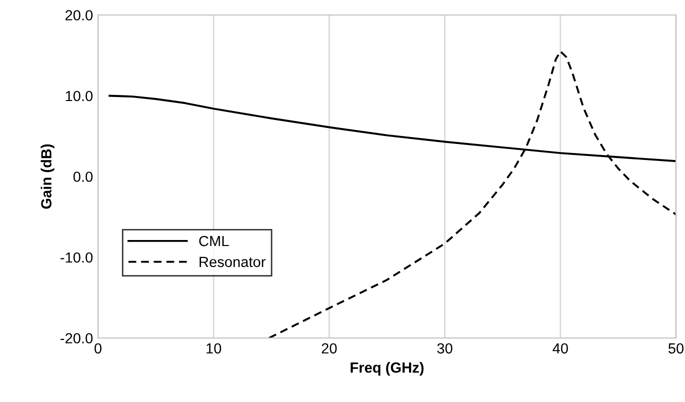  I want to click on x-tick-label: 20, so click(329, 348).